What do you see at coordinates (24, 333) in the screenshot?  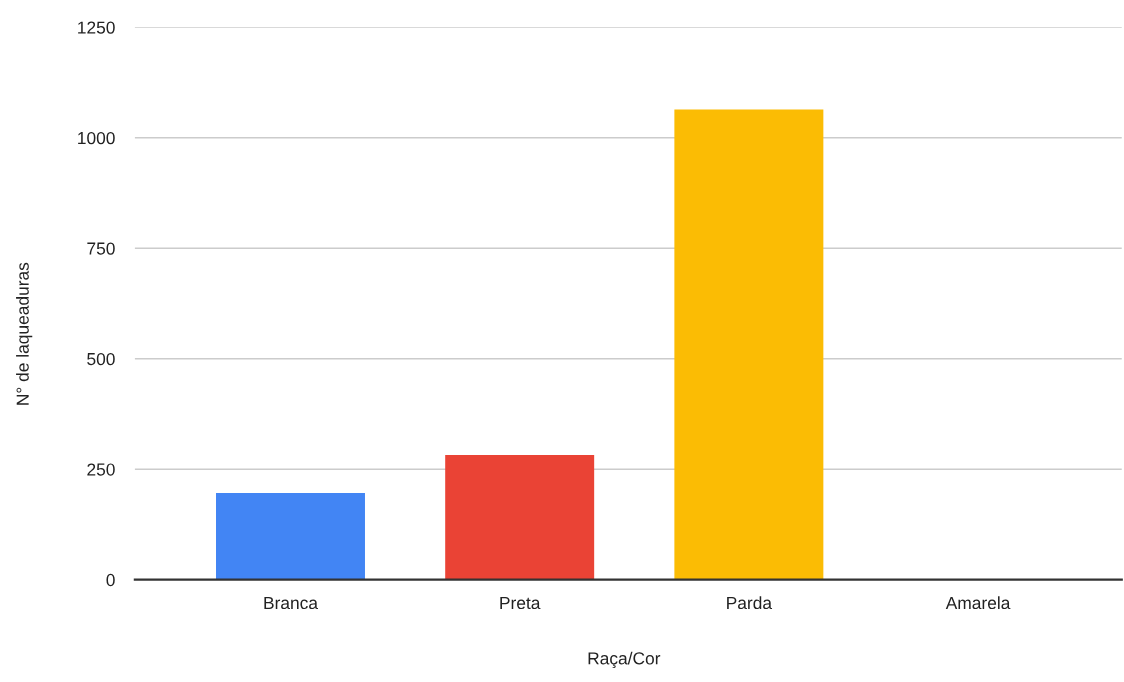 I see `y-axis-title: N° de laqueaduras` at bounding box center [24, 333].